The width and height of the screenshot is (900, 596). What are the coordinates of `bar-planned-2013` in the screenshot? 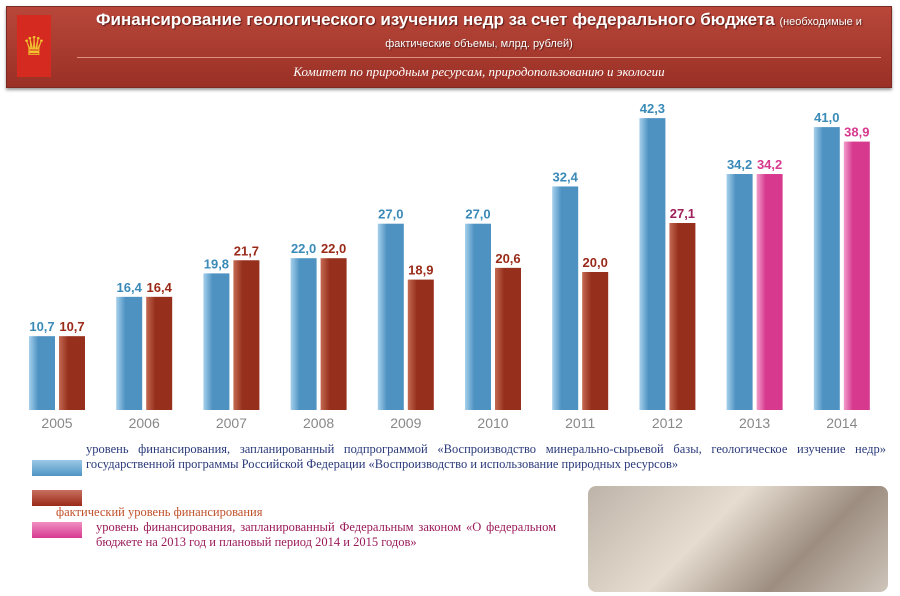 It's located at (739, 292).